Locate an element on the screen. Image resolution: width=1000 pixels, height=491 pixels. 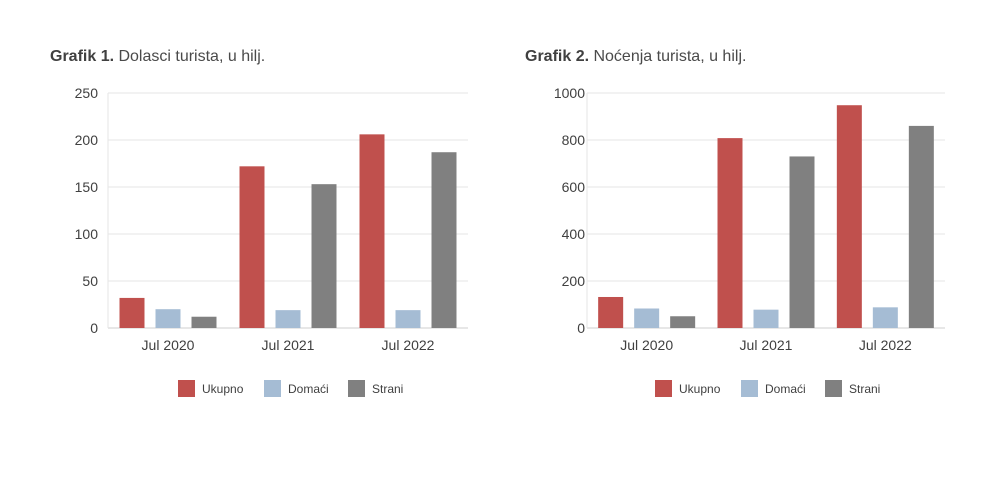
y-tick-label: 100 is located at coordinates (87, 234).